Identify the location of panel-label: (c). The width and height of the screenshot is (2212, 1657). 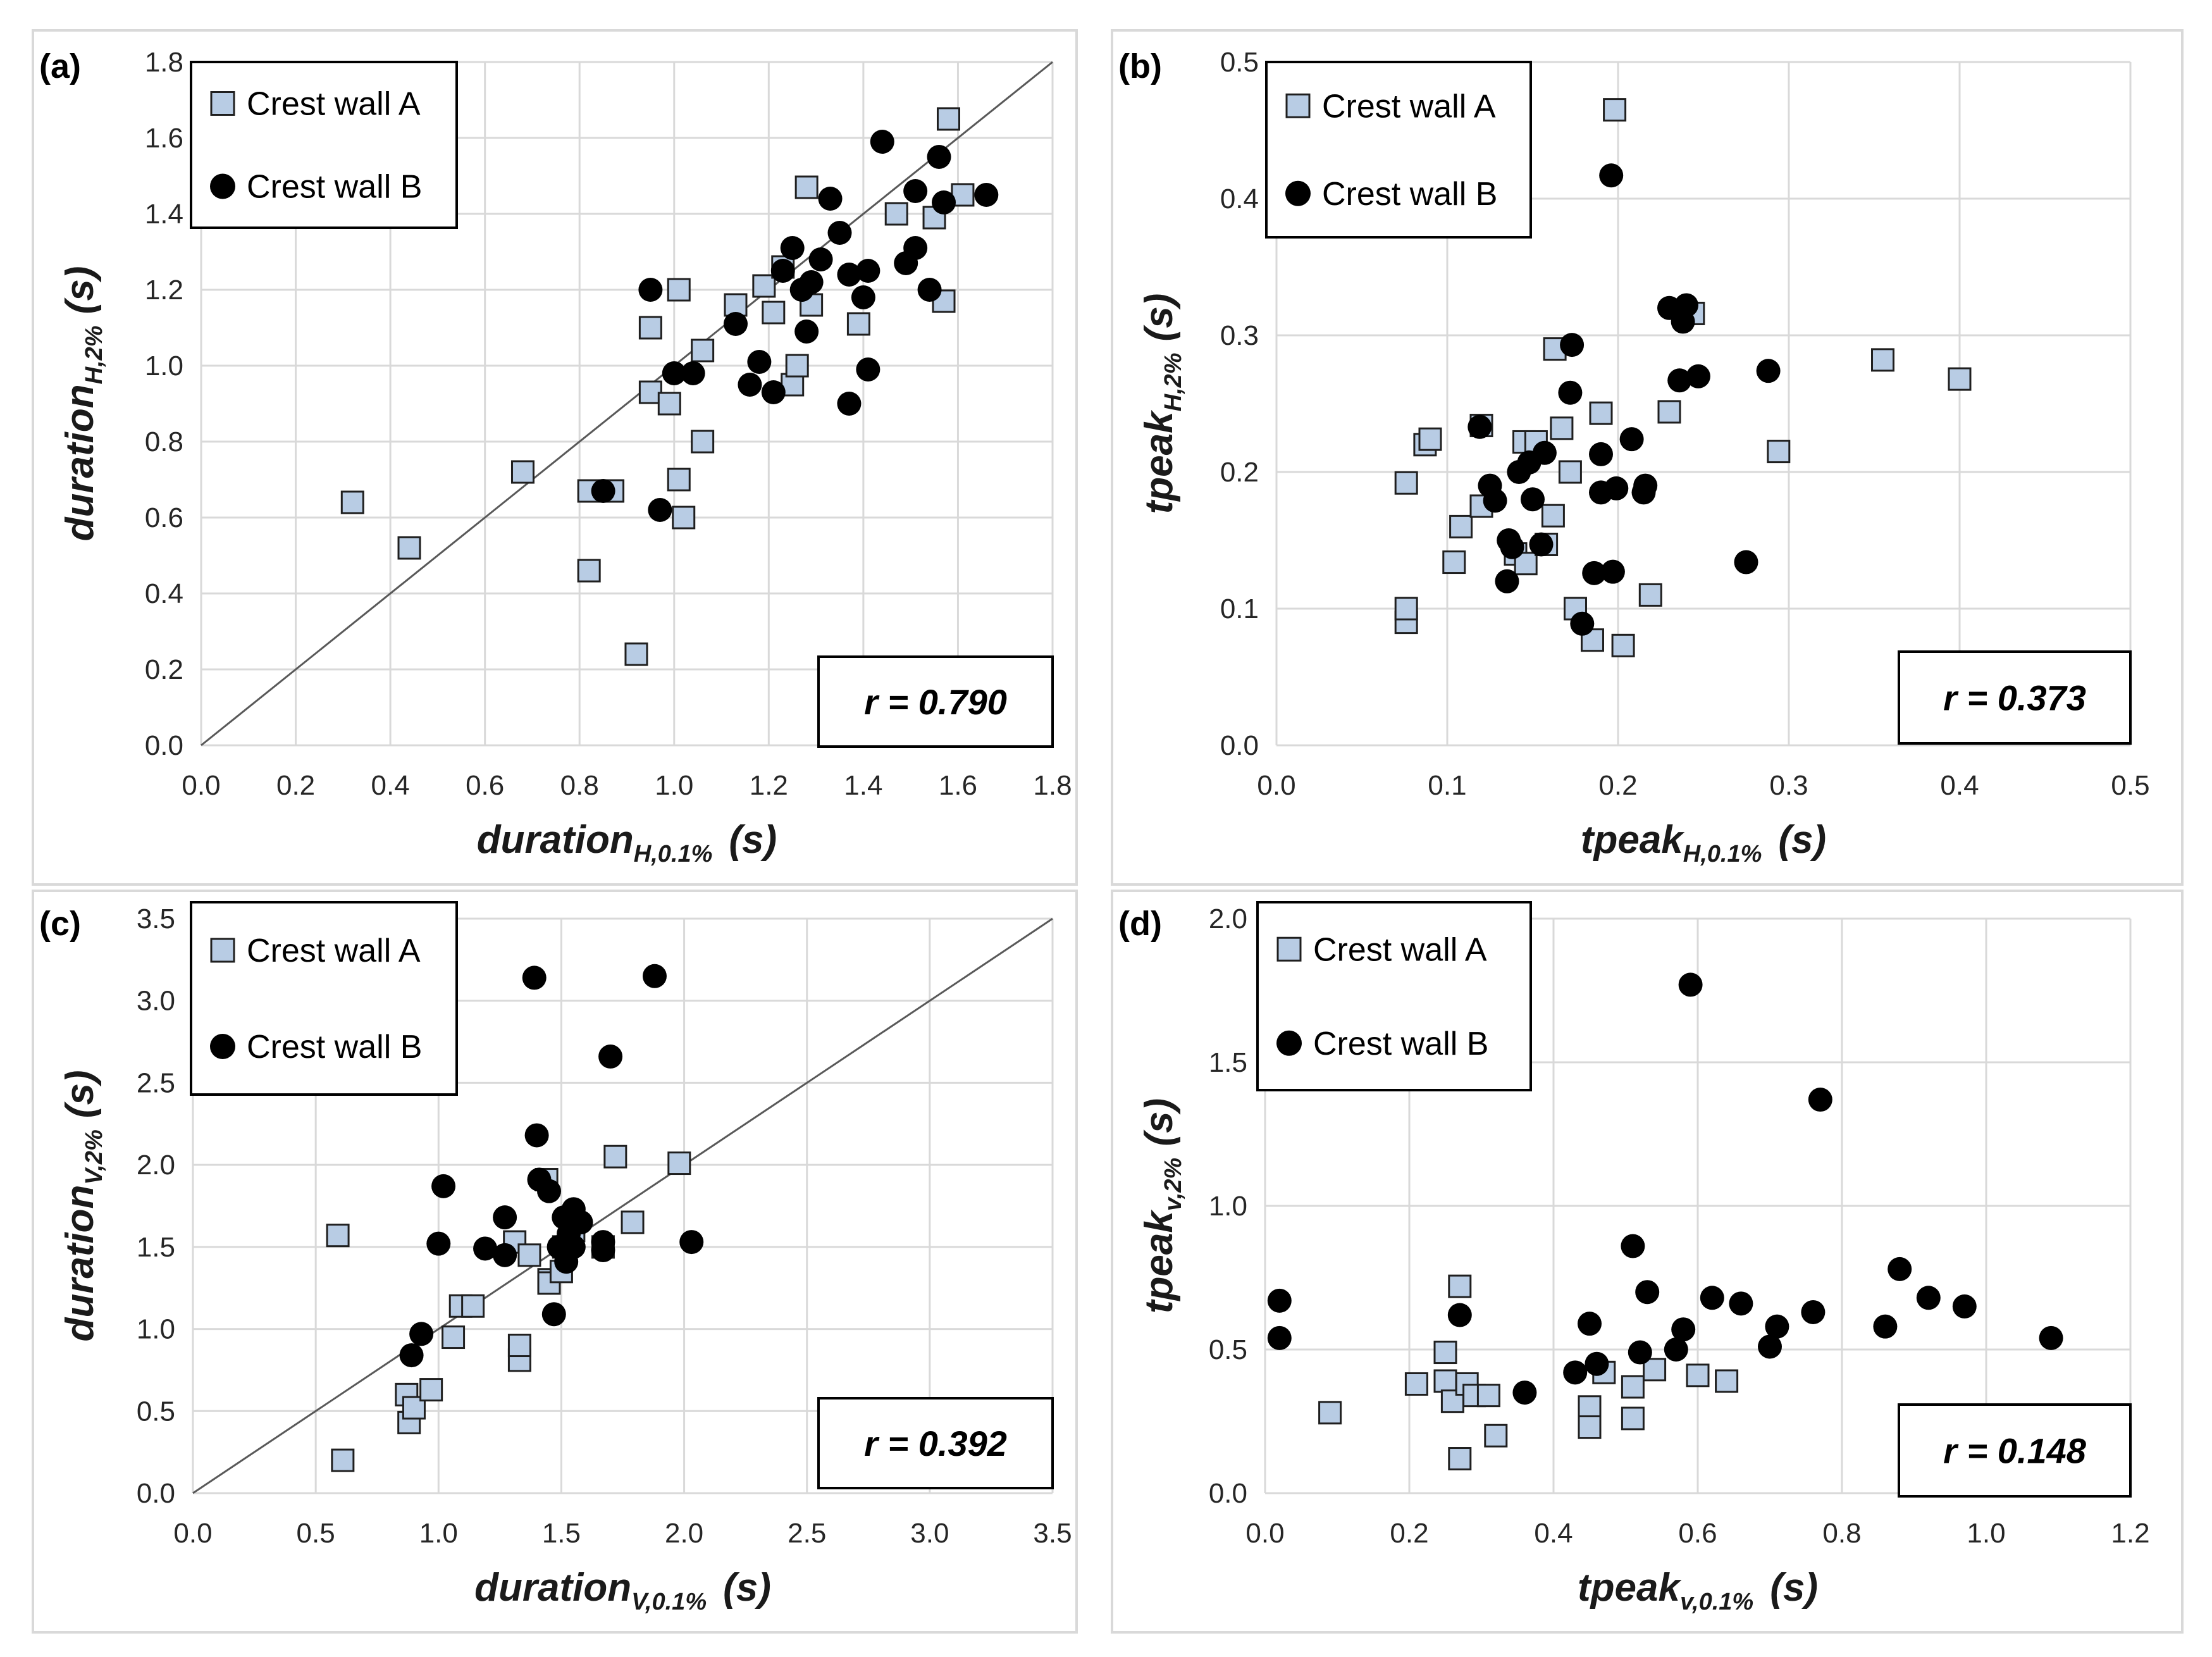
(60, 924).